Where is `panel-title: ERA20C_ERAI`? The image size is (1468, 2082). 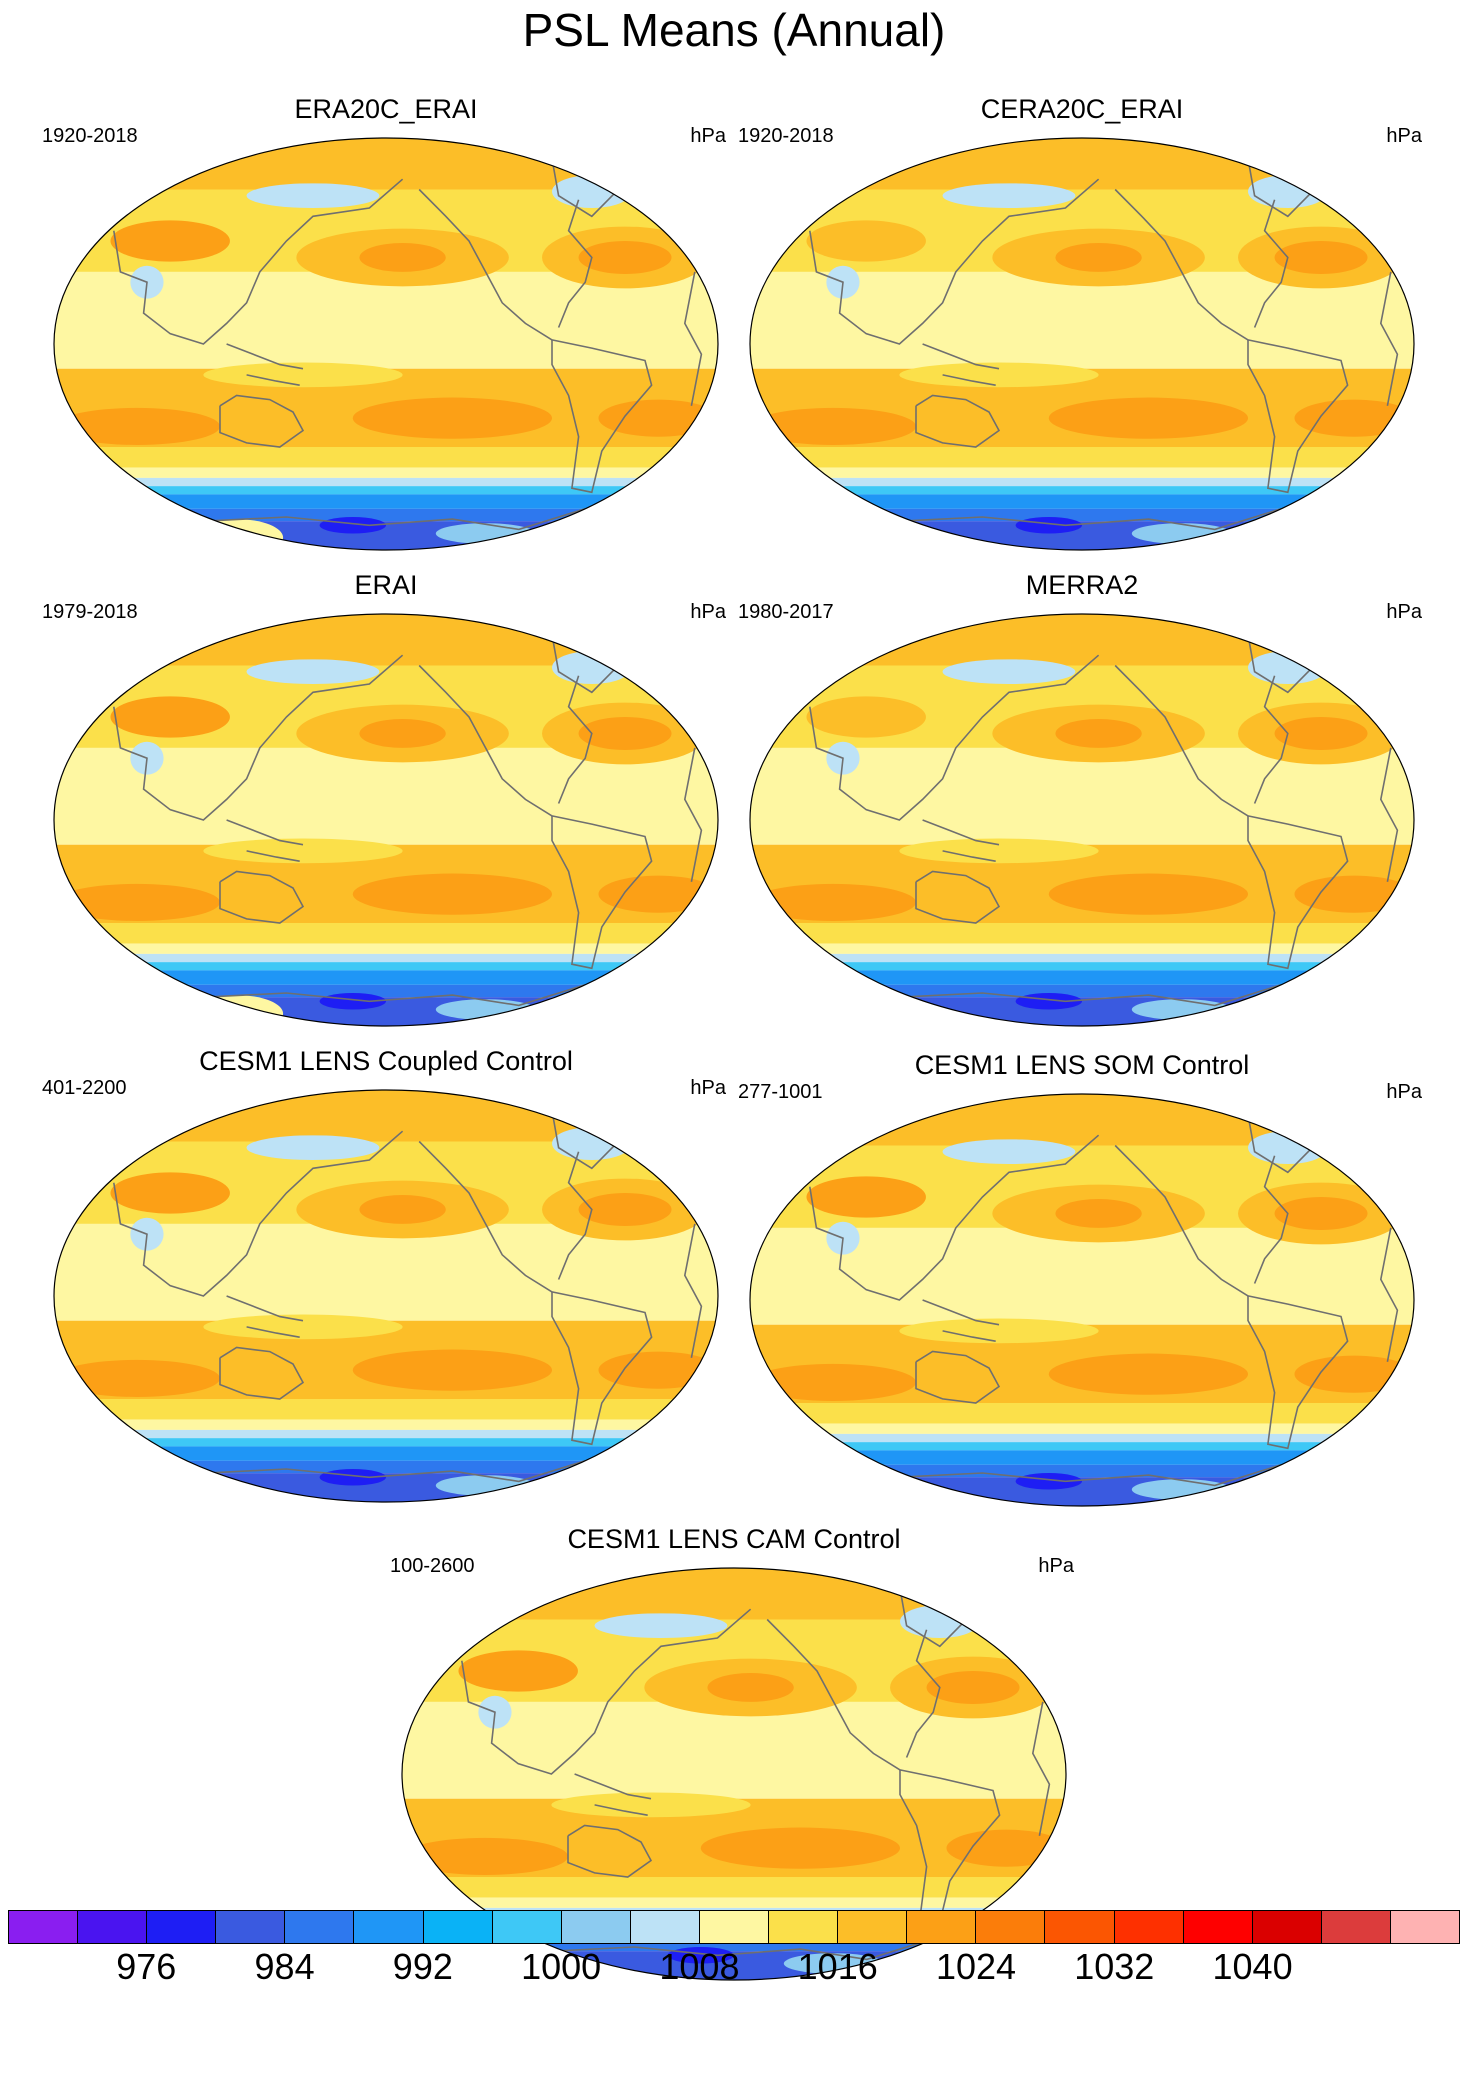 panel-title: ERA20C_ERAI is located at coordinates (386, 109).